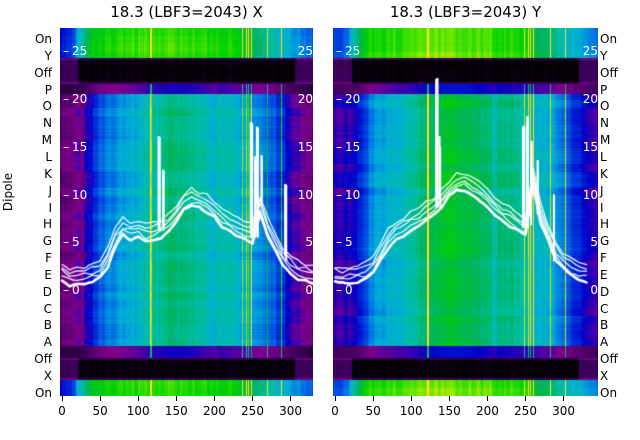 This screenshot has height=440, width=640. I want to click on category-tick-right-10: I, so click(602, 207).